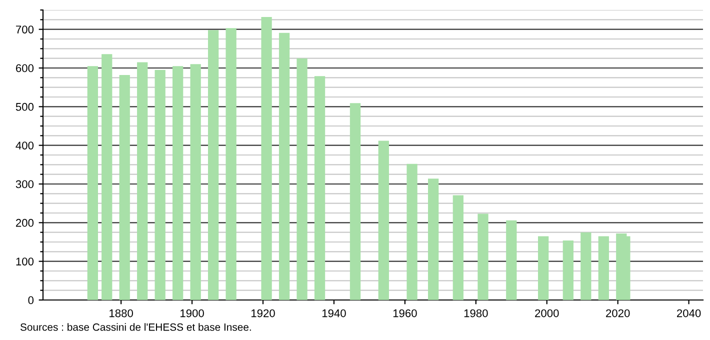  What do you see at coordinates (25, 30) in the screenshot?
I see `y-tick-label: 700` at bounding box center [25, 30].